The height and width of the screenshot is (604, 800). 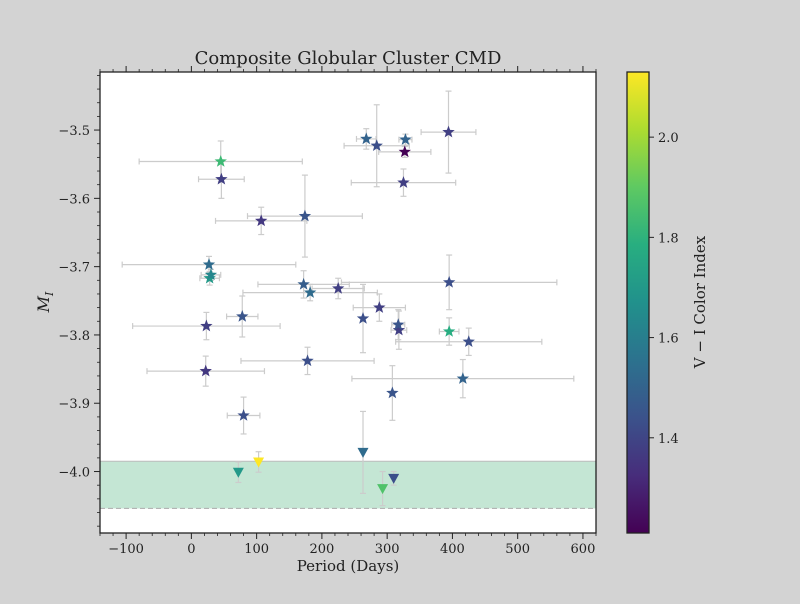 What do you see at coordinates (348, 566) in the screenshot?
I see `x-axis-label: Period (Days)` at bounding box center [348, 566].